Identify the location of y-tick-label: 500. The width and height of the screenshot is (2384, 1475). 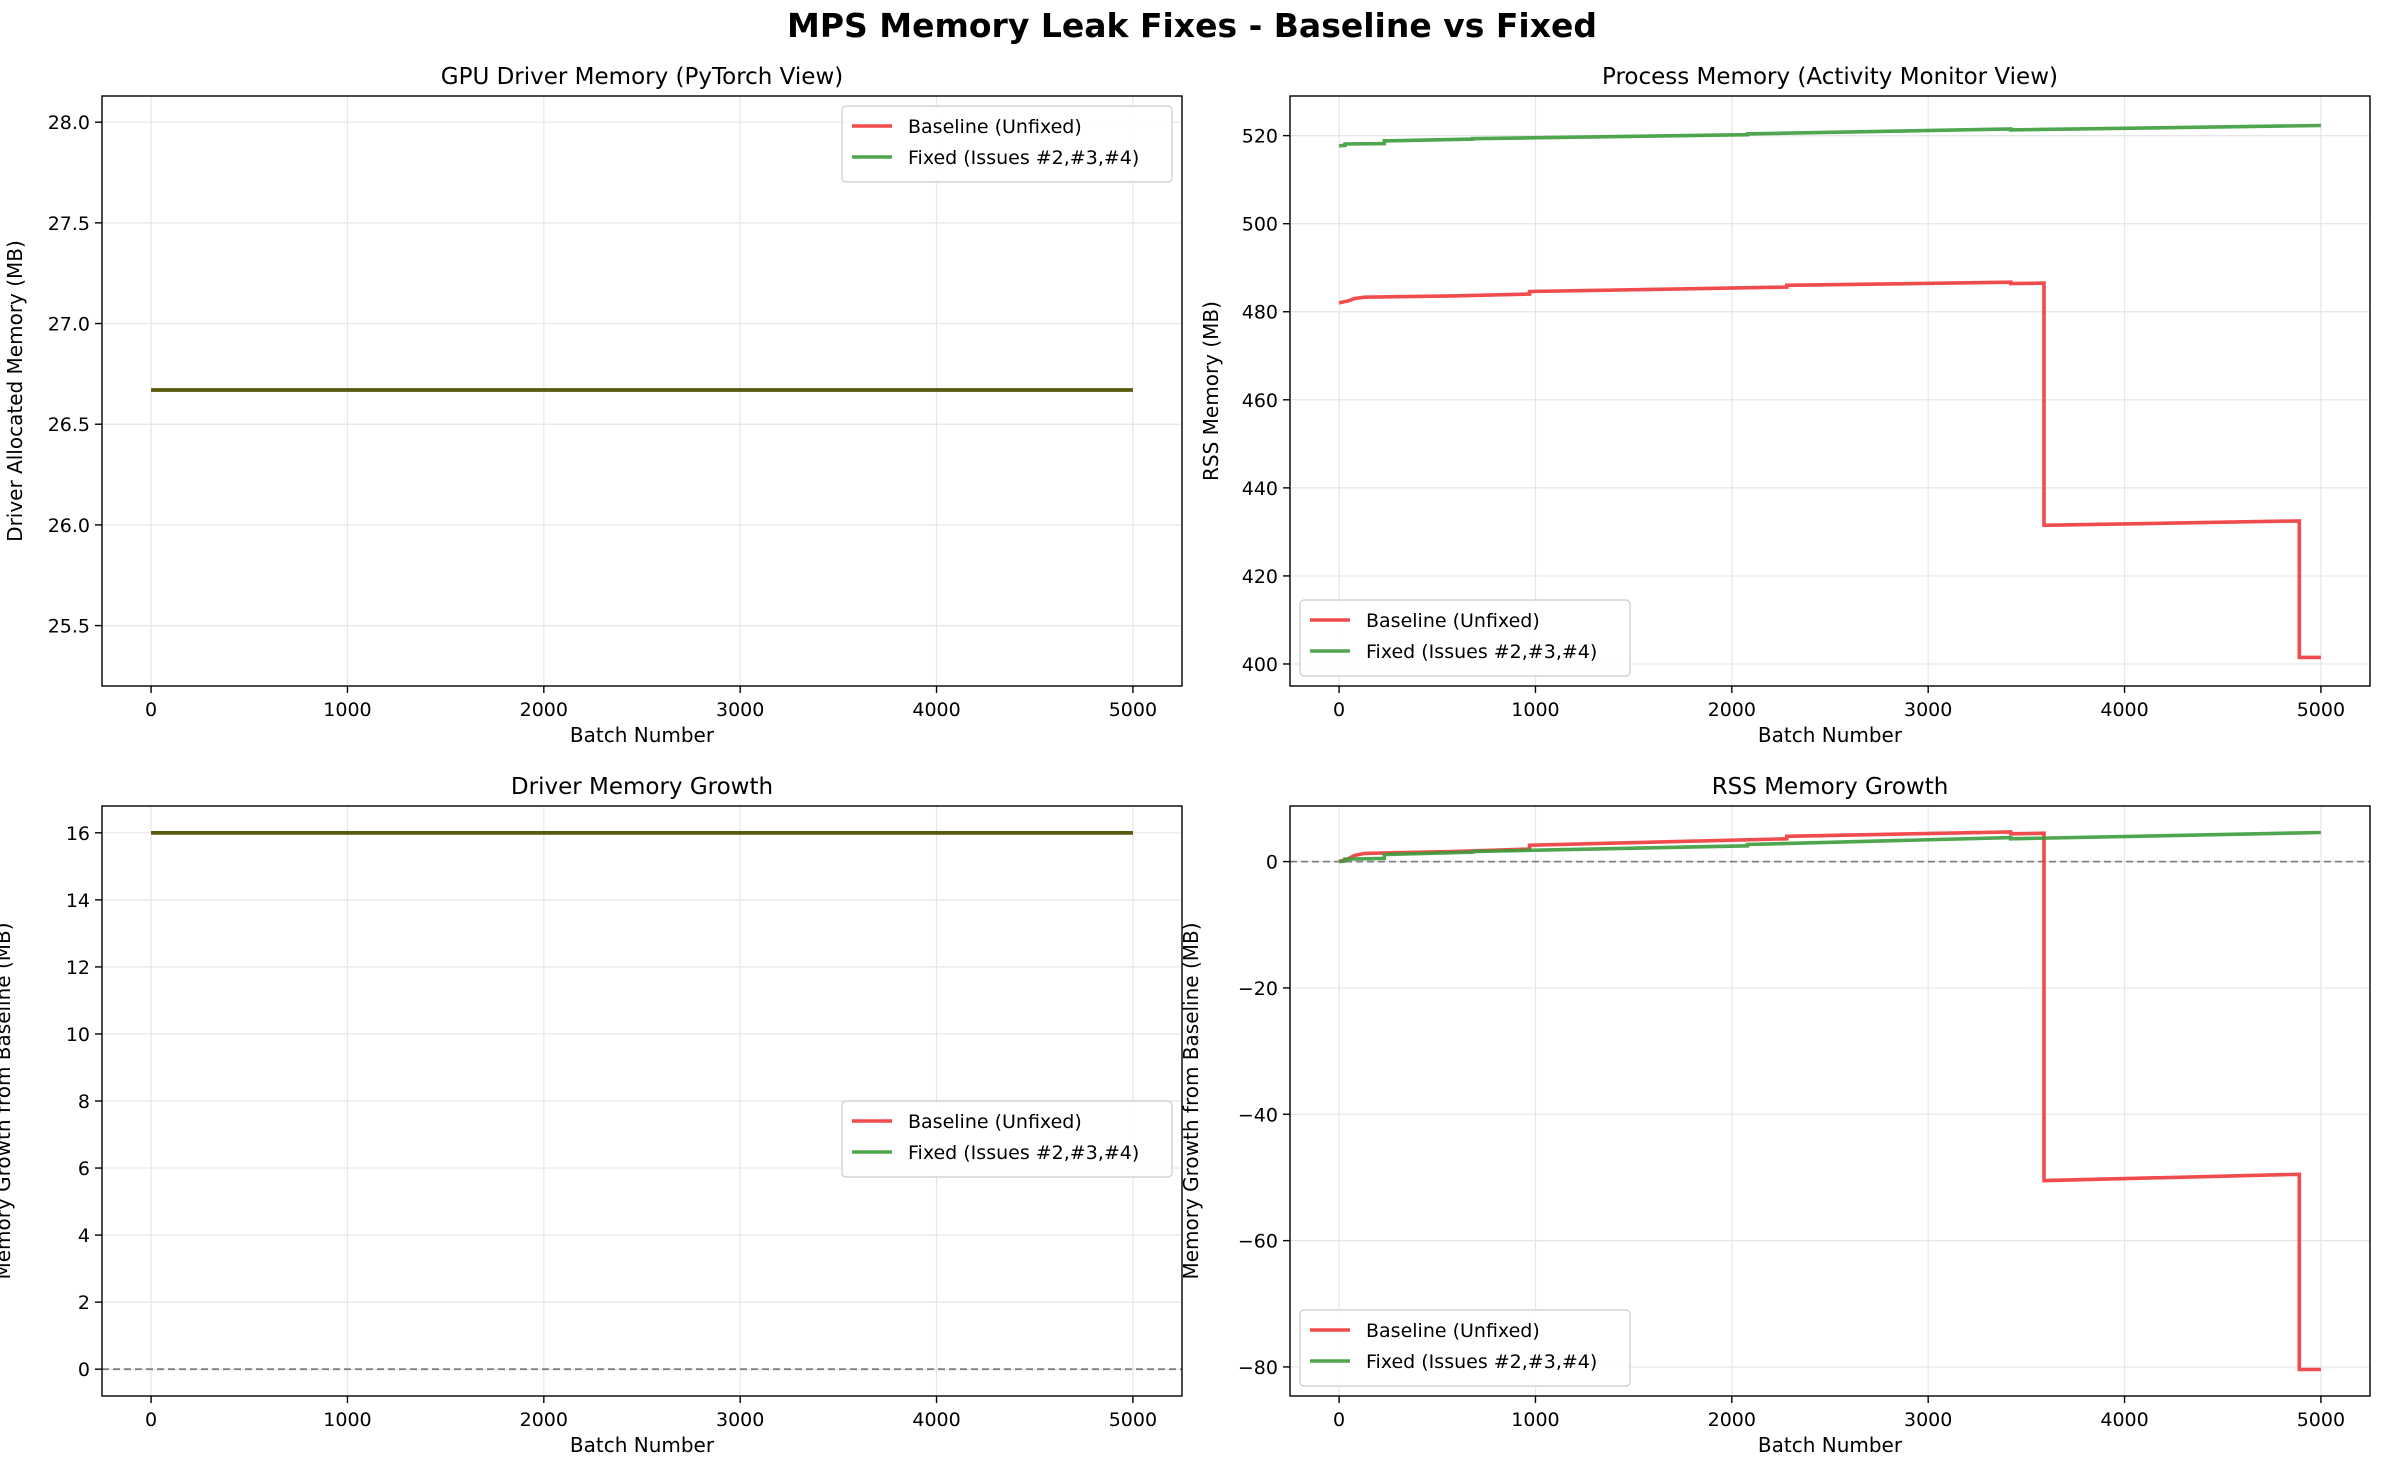
(1260, 225).